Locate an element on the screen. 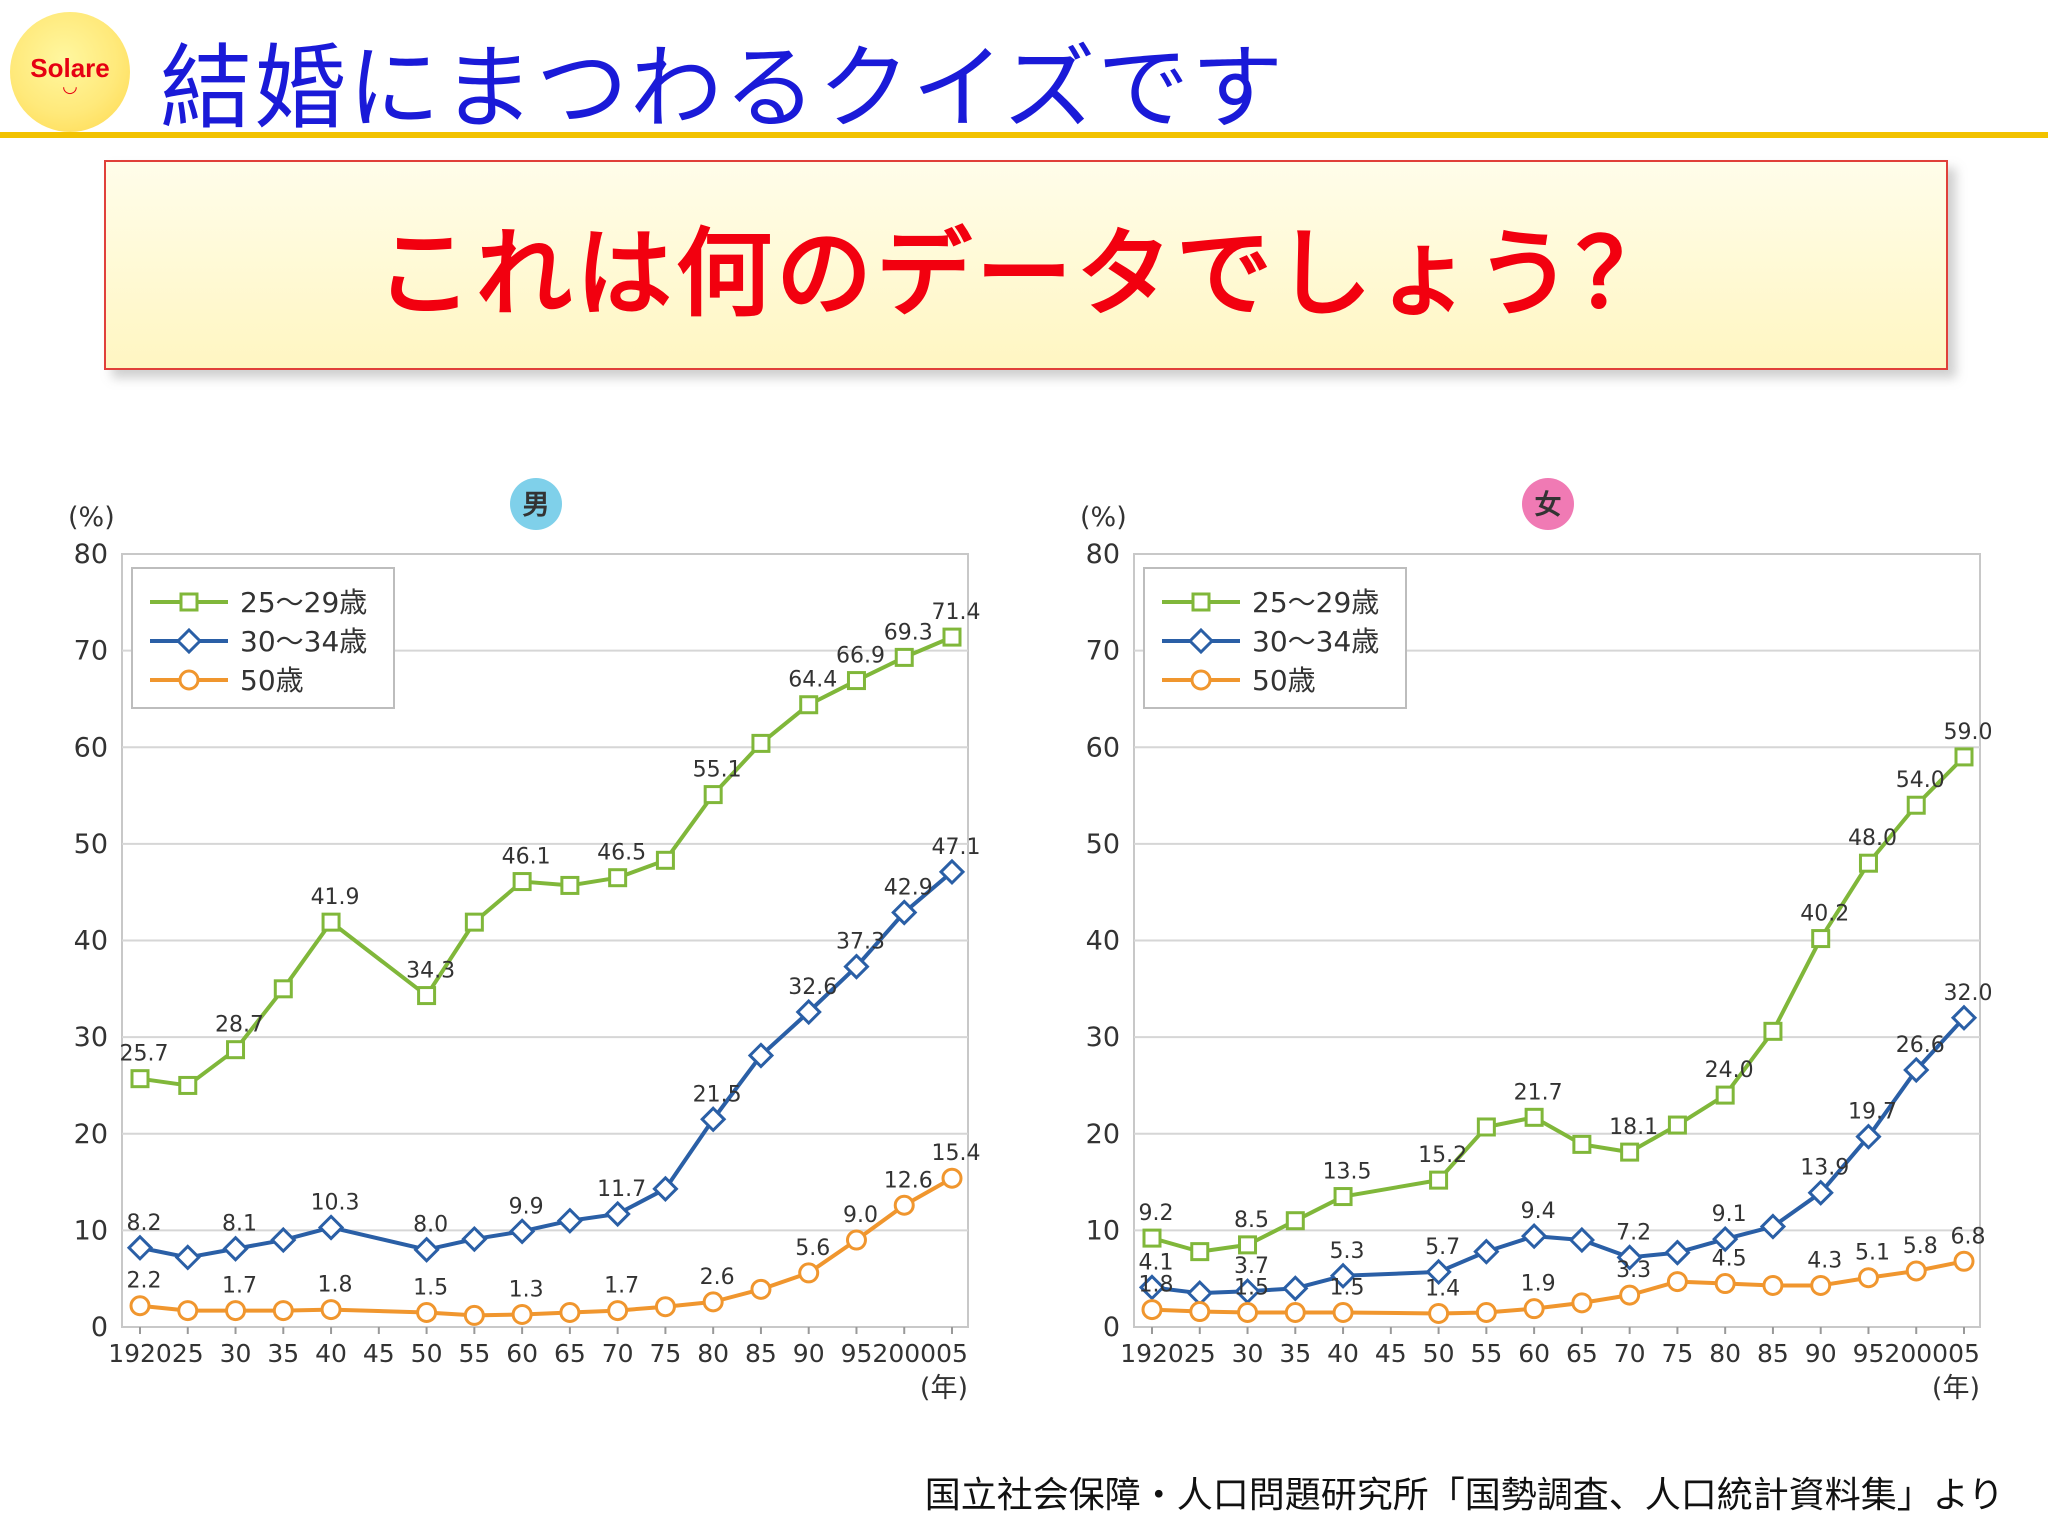 Image resolution: width=2048 pixels, height=1536 pixels. female-x-tick-label: 50 is located at coordinates (1439, 1353).